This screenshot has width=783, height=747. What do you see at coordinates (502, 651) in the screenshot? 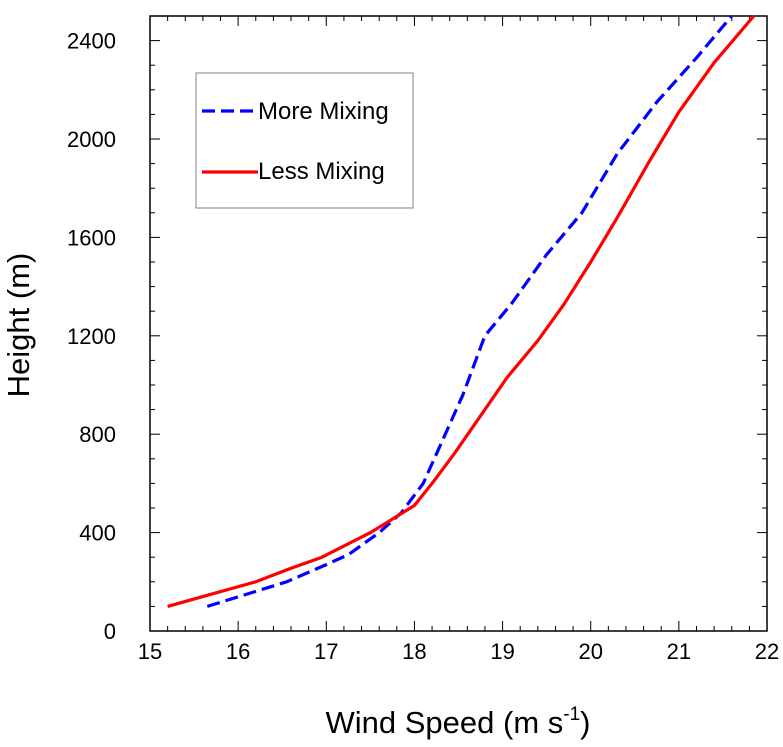
I see `x-tick-label: 19` at bounding box center [502, 651].